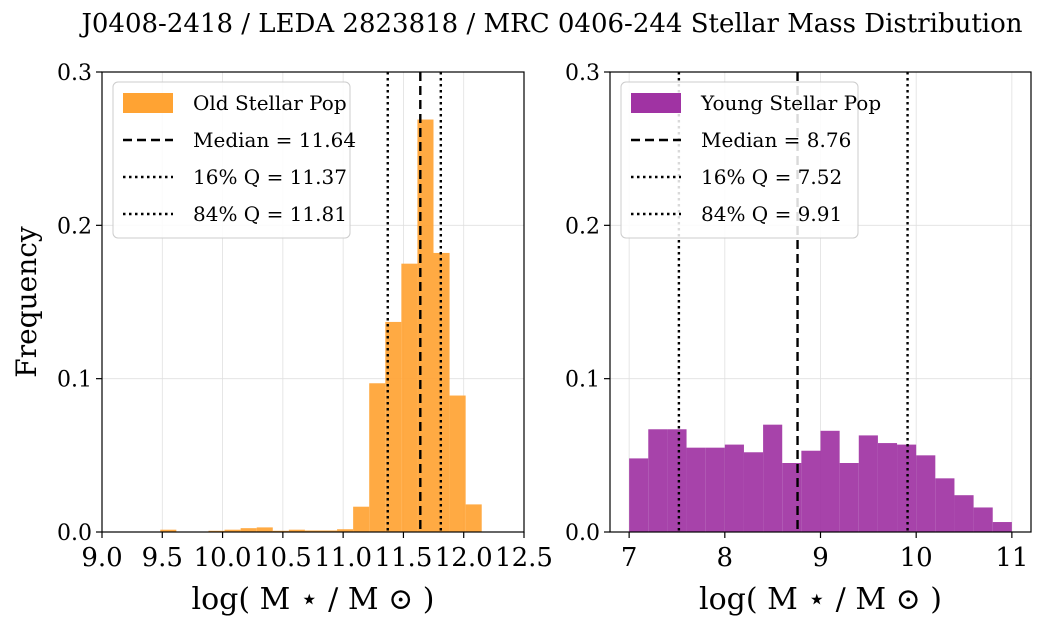 This screenshot has width=1040, height=629. Describe the element at coordinates (274, 140) in the screenshot. I see `old-legend-entry: Median = 11.64` at that location.